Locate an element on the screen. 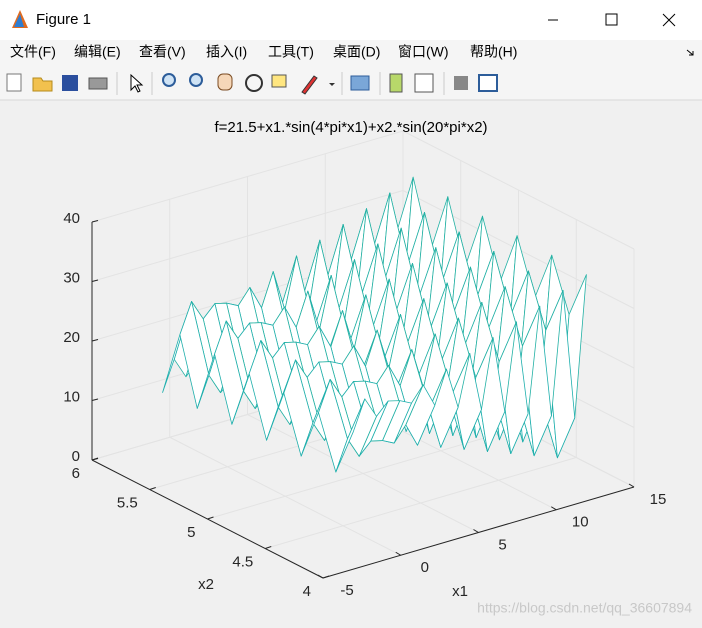  menu-item: 文件(F) is located at coordinates (33, 52).